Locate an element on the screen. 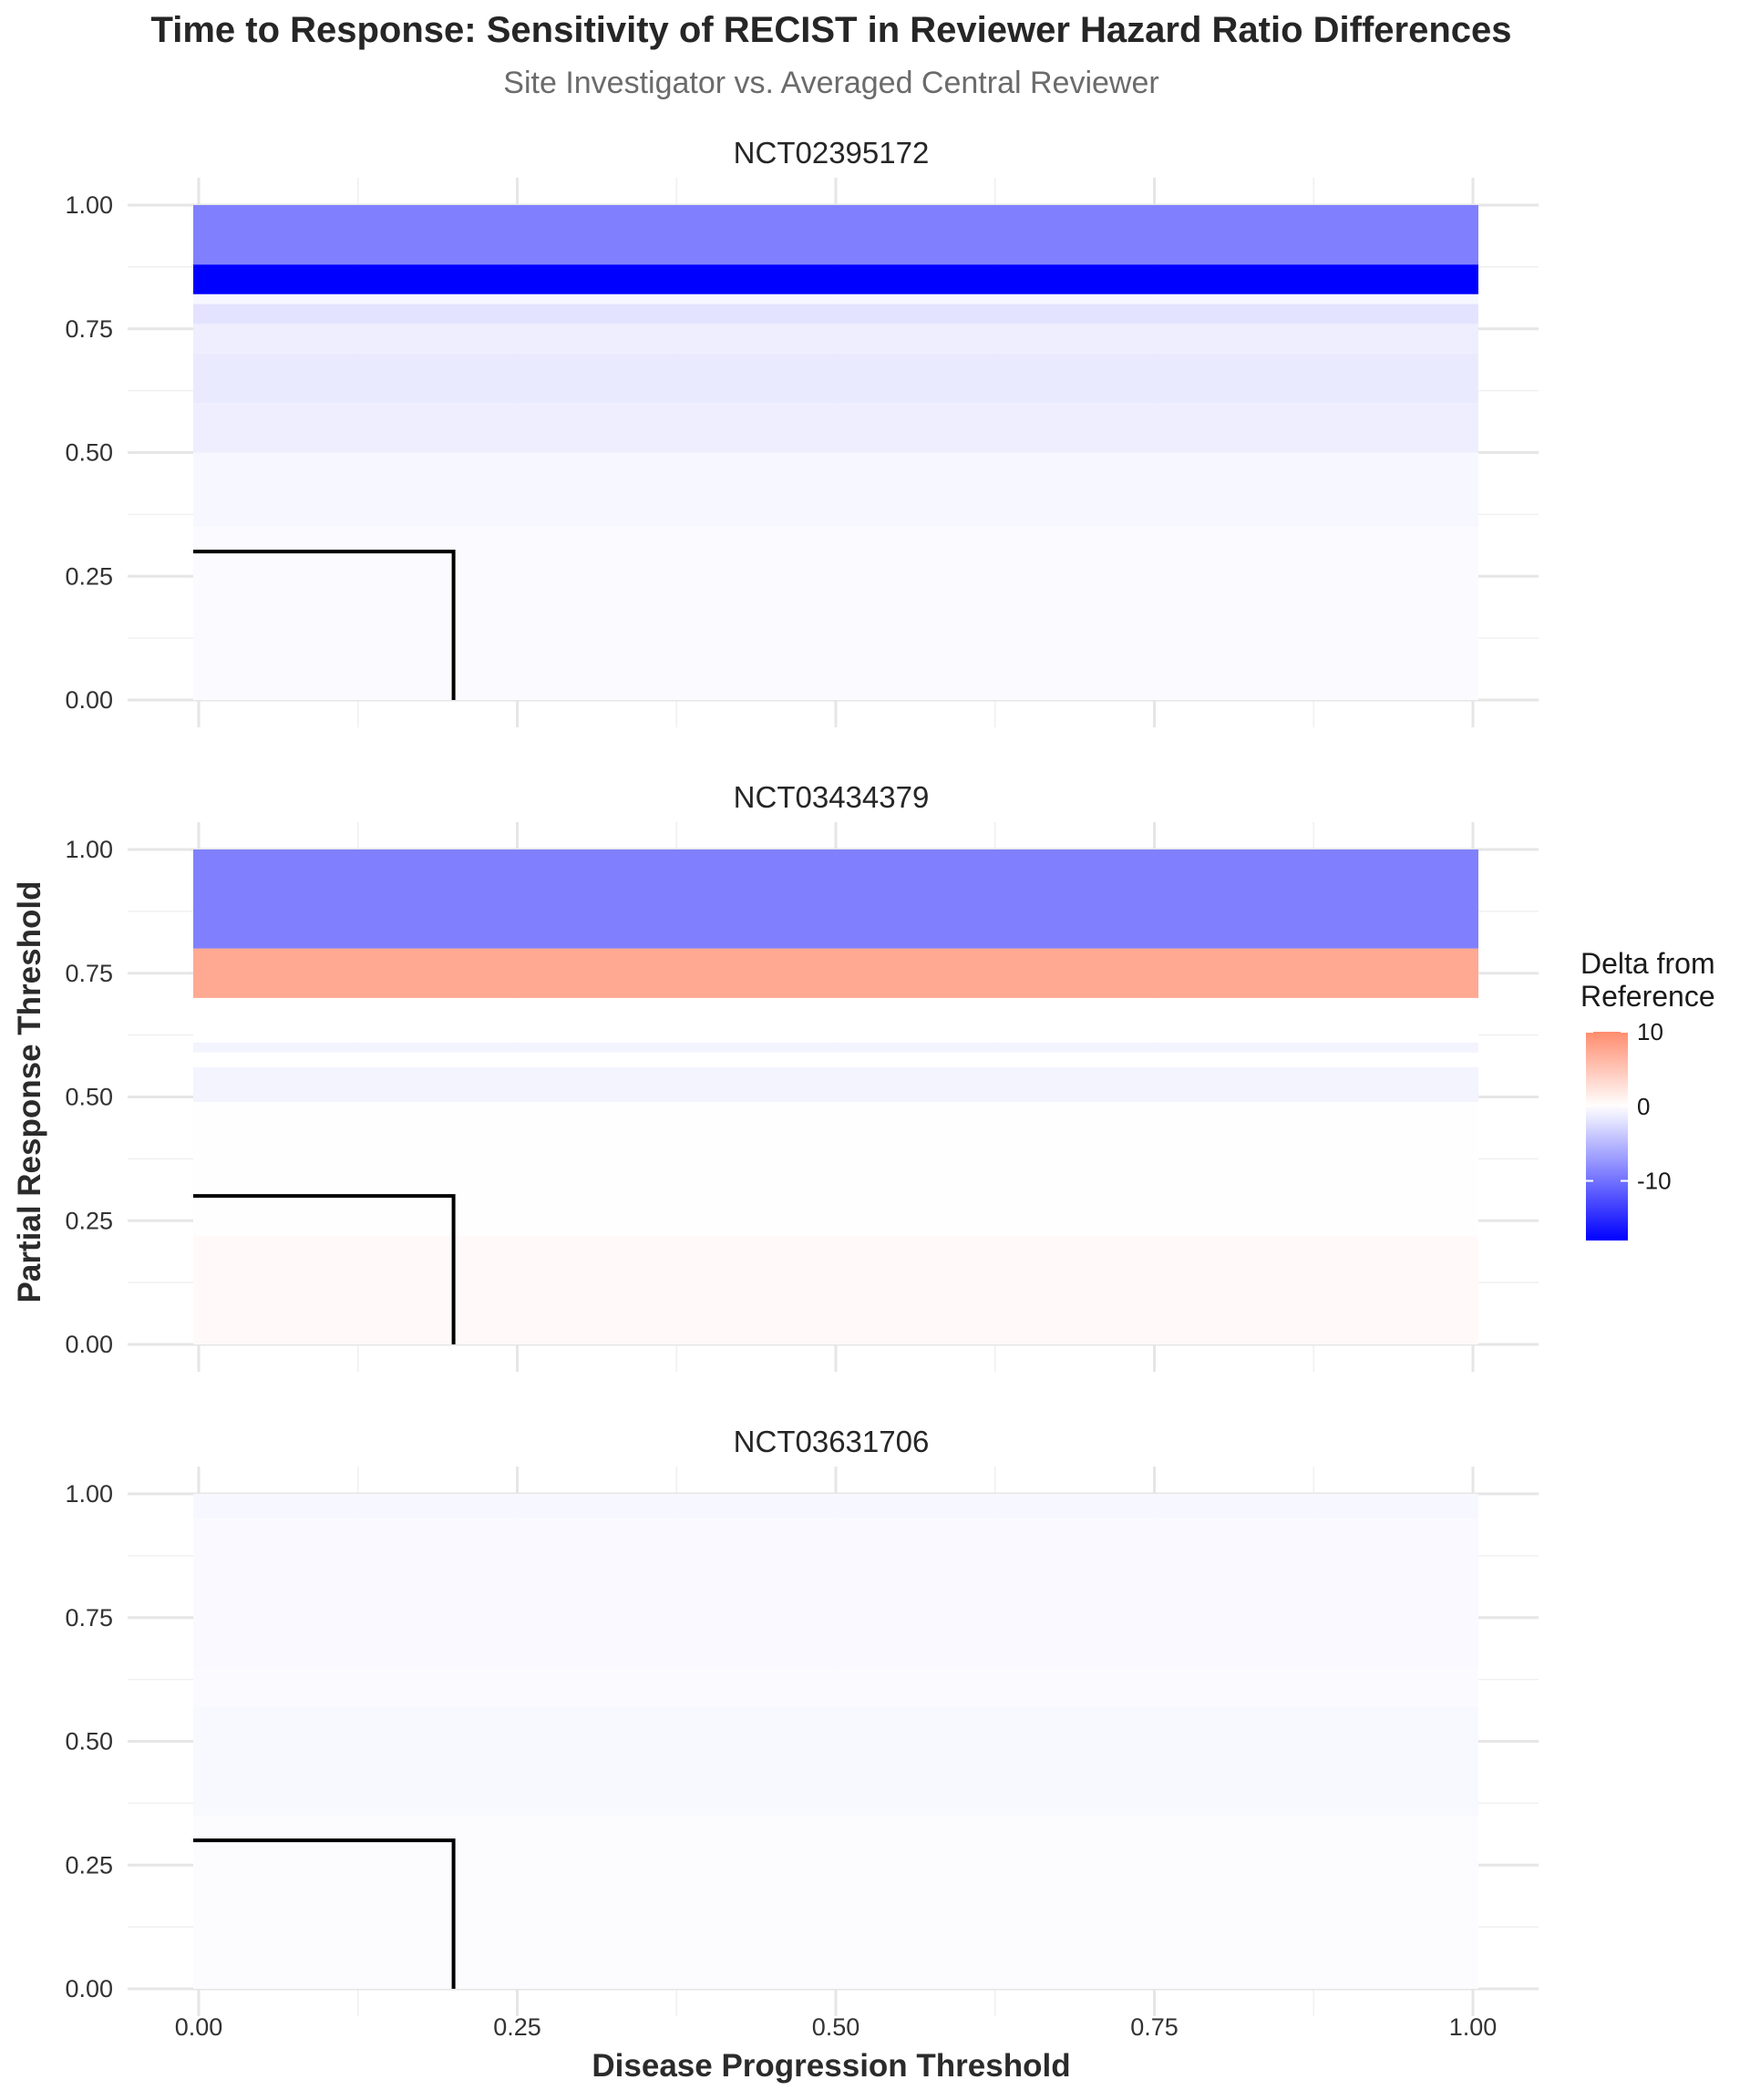 Image resolution: width=1750 pixels, height=2100 pixels. x-tick-label: 0.25 is located at coordinates (517, 2027).